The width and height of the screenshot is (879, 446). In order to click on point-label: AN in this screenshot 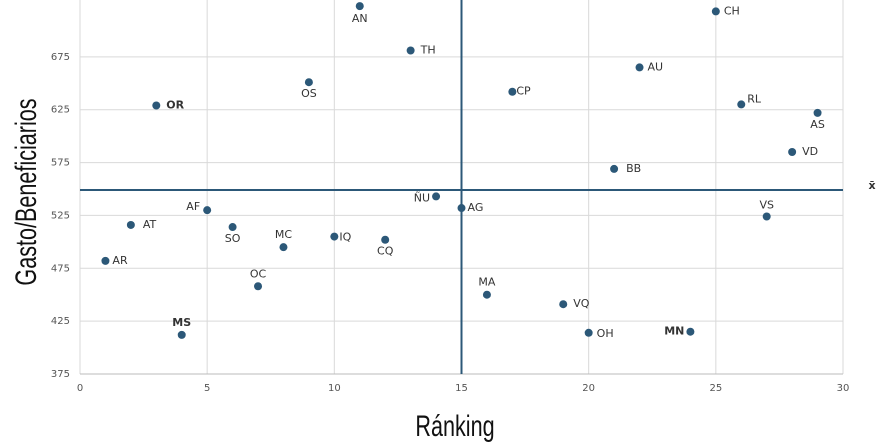, I will do `click(360, 18)`.